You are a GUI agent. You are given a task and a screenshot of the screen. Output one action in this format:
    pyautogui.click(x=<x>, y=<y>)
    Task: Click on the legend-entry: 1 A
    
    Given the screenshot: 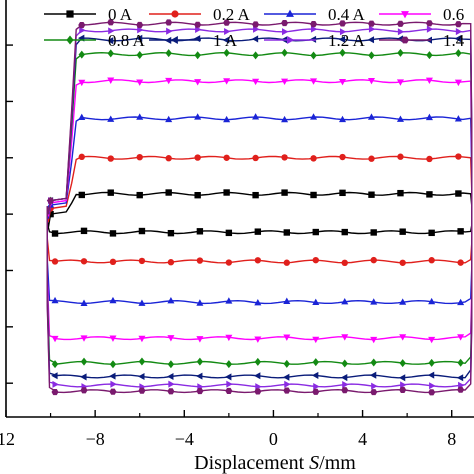 What is the action you would take?
    pyautogui.click(x=193, y=40)
    